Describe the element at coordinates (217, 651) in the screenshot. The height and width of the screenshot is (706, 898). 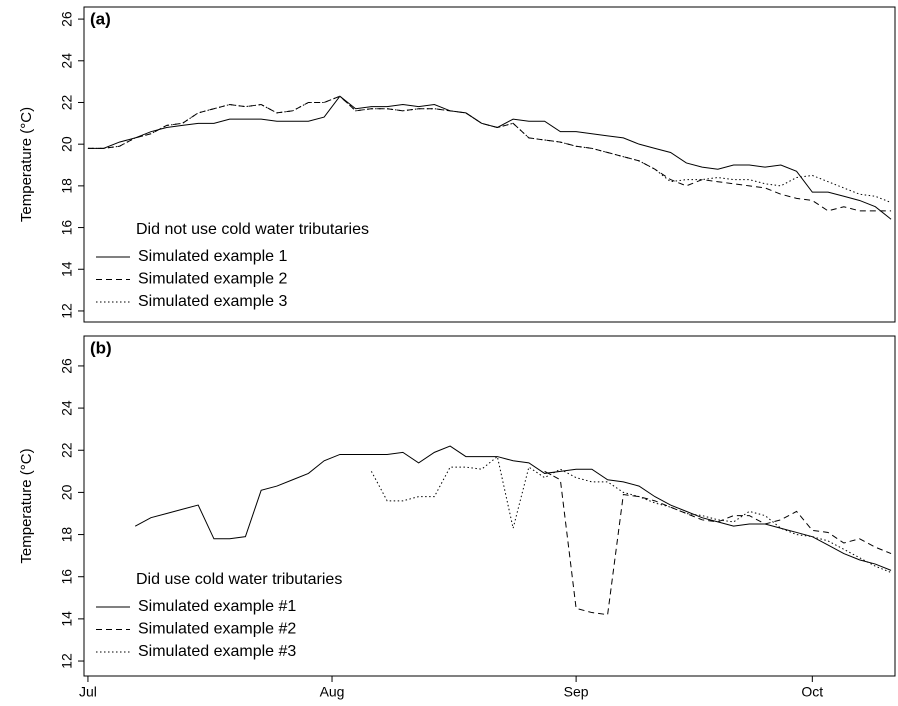
I see `legend-label: Simulated example #3` at that location.